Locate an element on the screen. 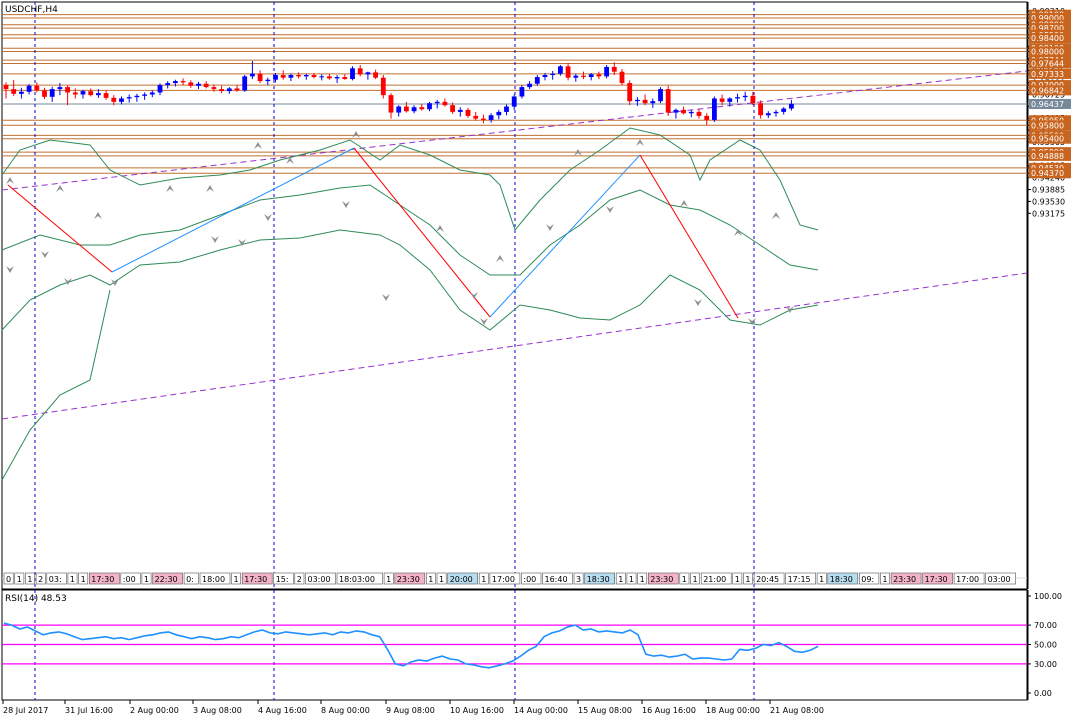  time-tick-label: 21 Aug 08:00 is located at coordinates (797, 710).